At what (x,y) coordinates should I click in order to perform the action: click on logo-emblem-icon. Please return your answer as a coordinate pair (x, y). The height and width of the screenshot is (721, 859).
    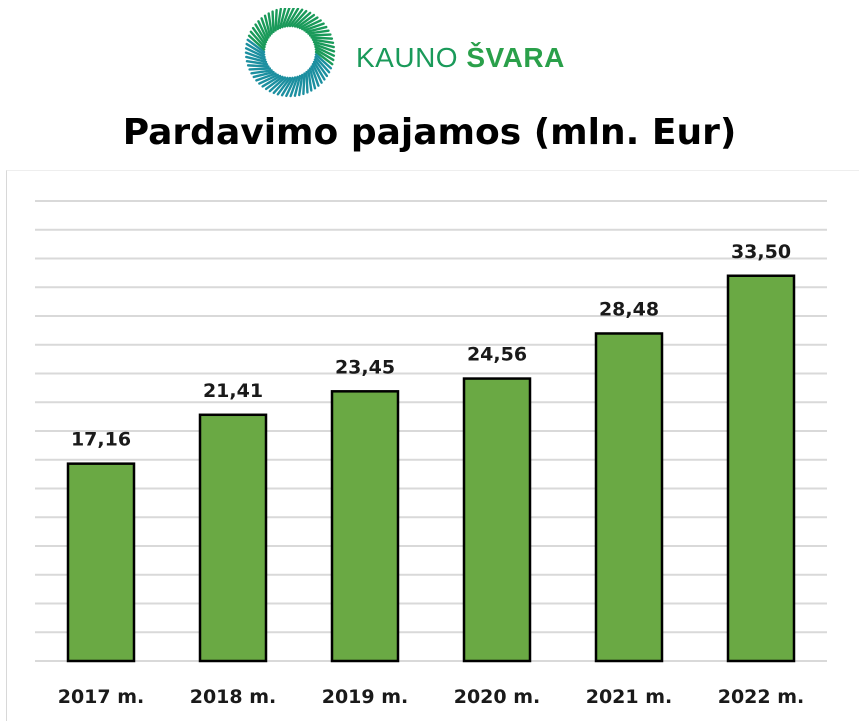
    Looking at the image, I should click on (290, 52).